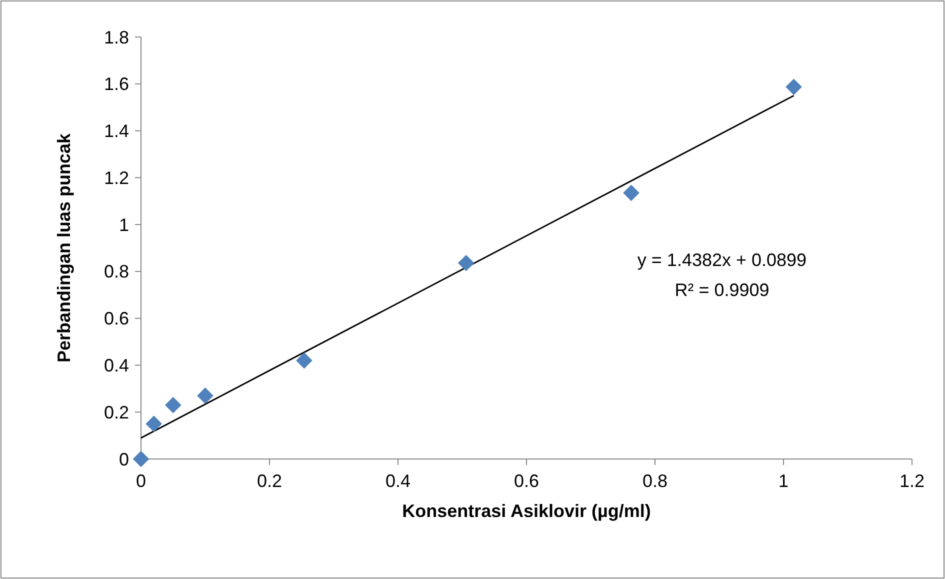  What do you see at coordinates (912, 481) in the screenshot?
I see `x-tick-label: 1.2` at bounding box center [912, 481].